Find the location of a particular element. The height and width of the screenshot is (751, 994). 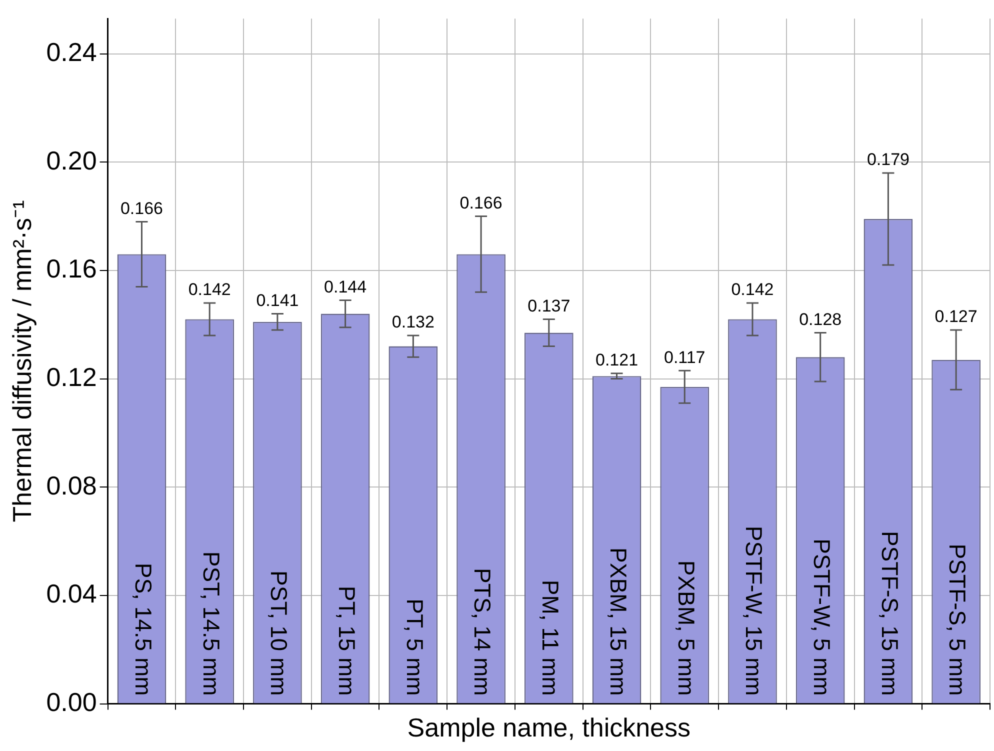

y-axis-title: Thermal diffusivity / mm²·s⁻¹ is located at coordinates (21, 361).